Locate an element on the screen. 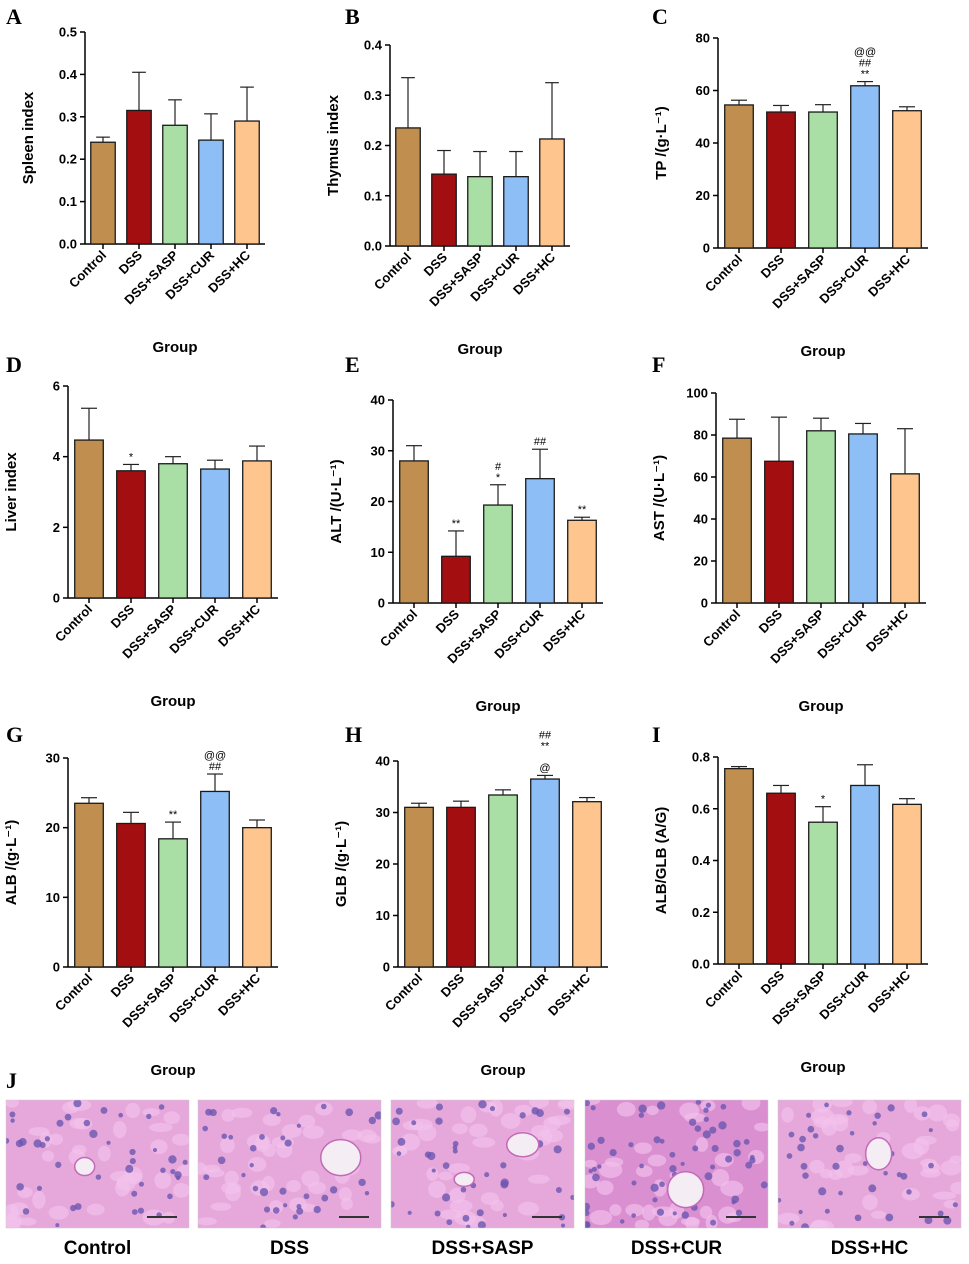  bar-Control is located at coordinates (89, 519).